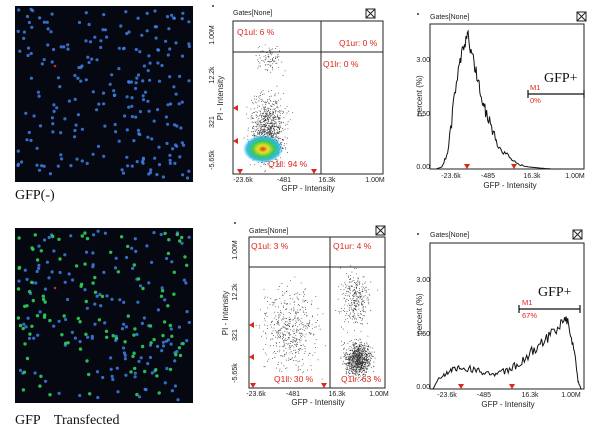 This screenshot has width=600, height=444. Describe the element at coordinates (508, 99) in the screenshot. I see `histogram-series-line` at that location.